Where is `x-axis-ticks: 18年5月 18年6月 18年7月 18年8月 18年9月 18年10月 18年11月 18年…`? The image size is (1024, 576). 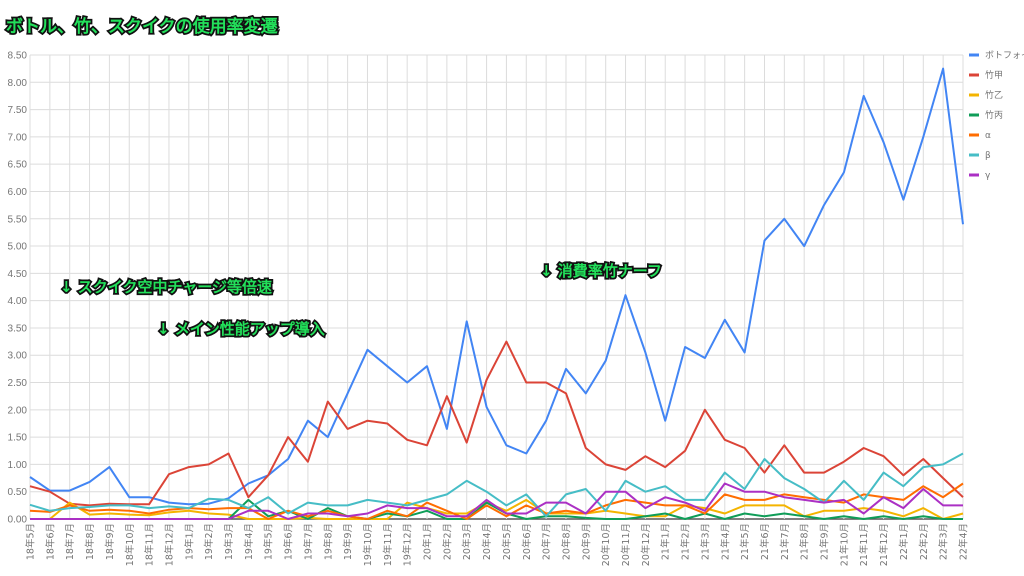
x-axis-ticks: 18年5月 18年6月 18年7月 18年8月 18年9月 18年10月 18年11月 18年… is located at coordinates (497, 544).